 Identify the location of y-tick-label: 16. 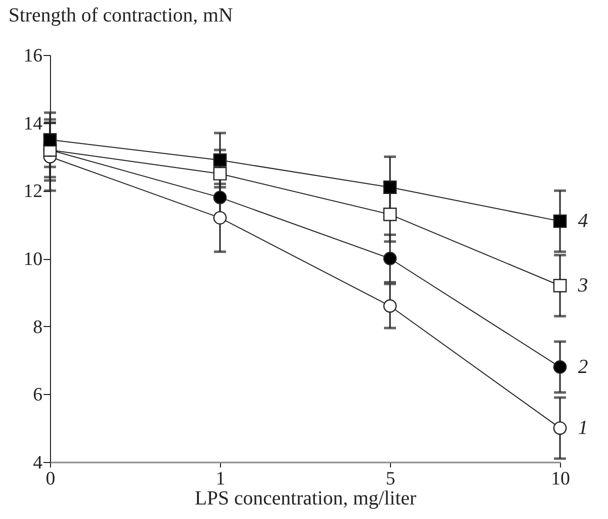
(33, 56).